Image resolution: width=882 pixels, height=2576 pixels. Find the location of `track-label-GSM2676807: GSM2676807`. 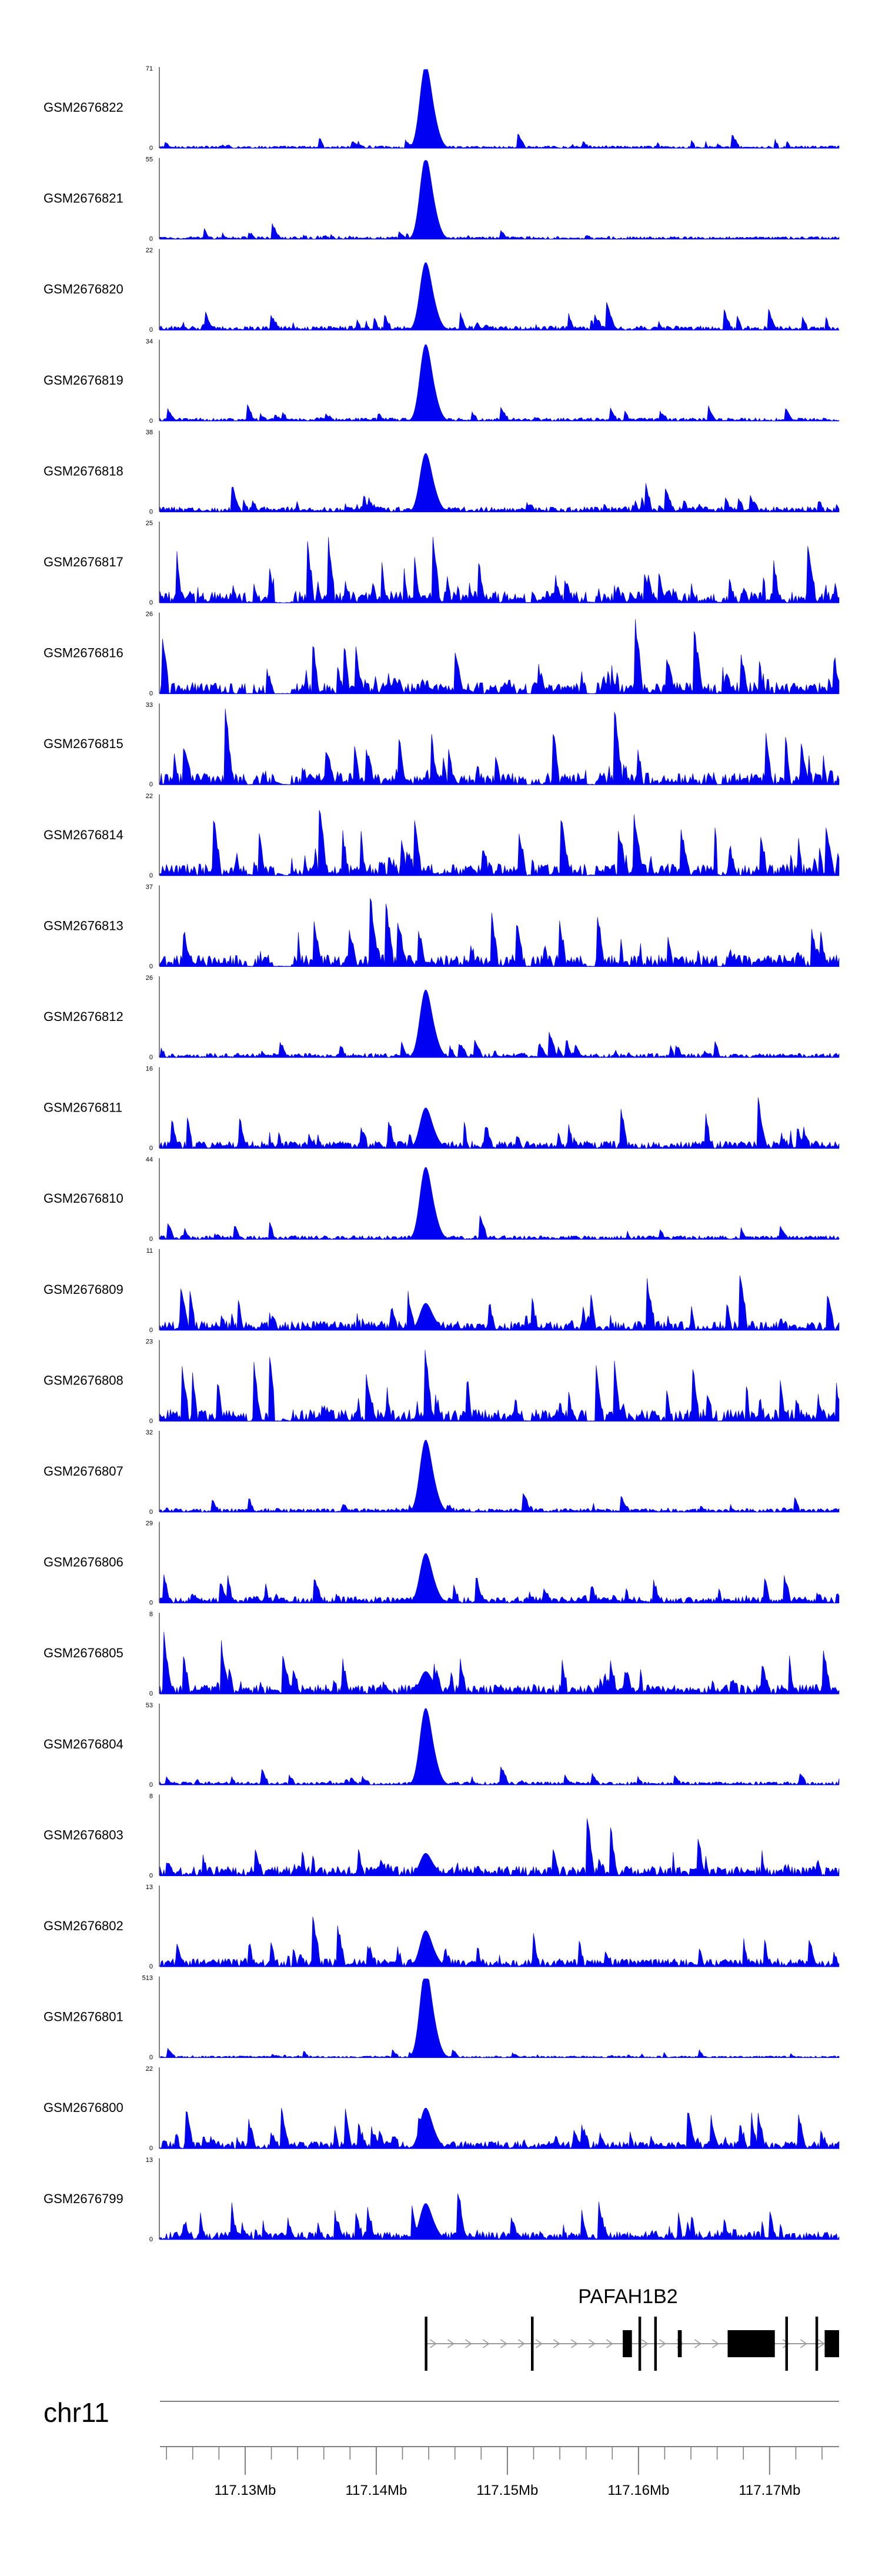

track-label-GSM2676807: GSM2676807 is located at coordinates (83, 1471).